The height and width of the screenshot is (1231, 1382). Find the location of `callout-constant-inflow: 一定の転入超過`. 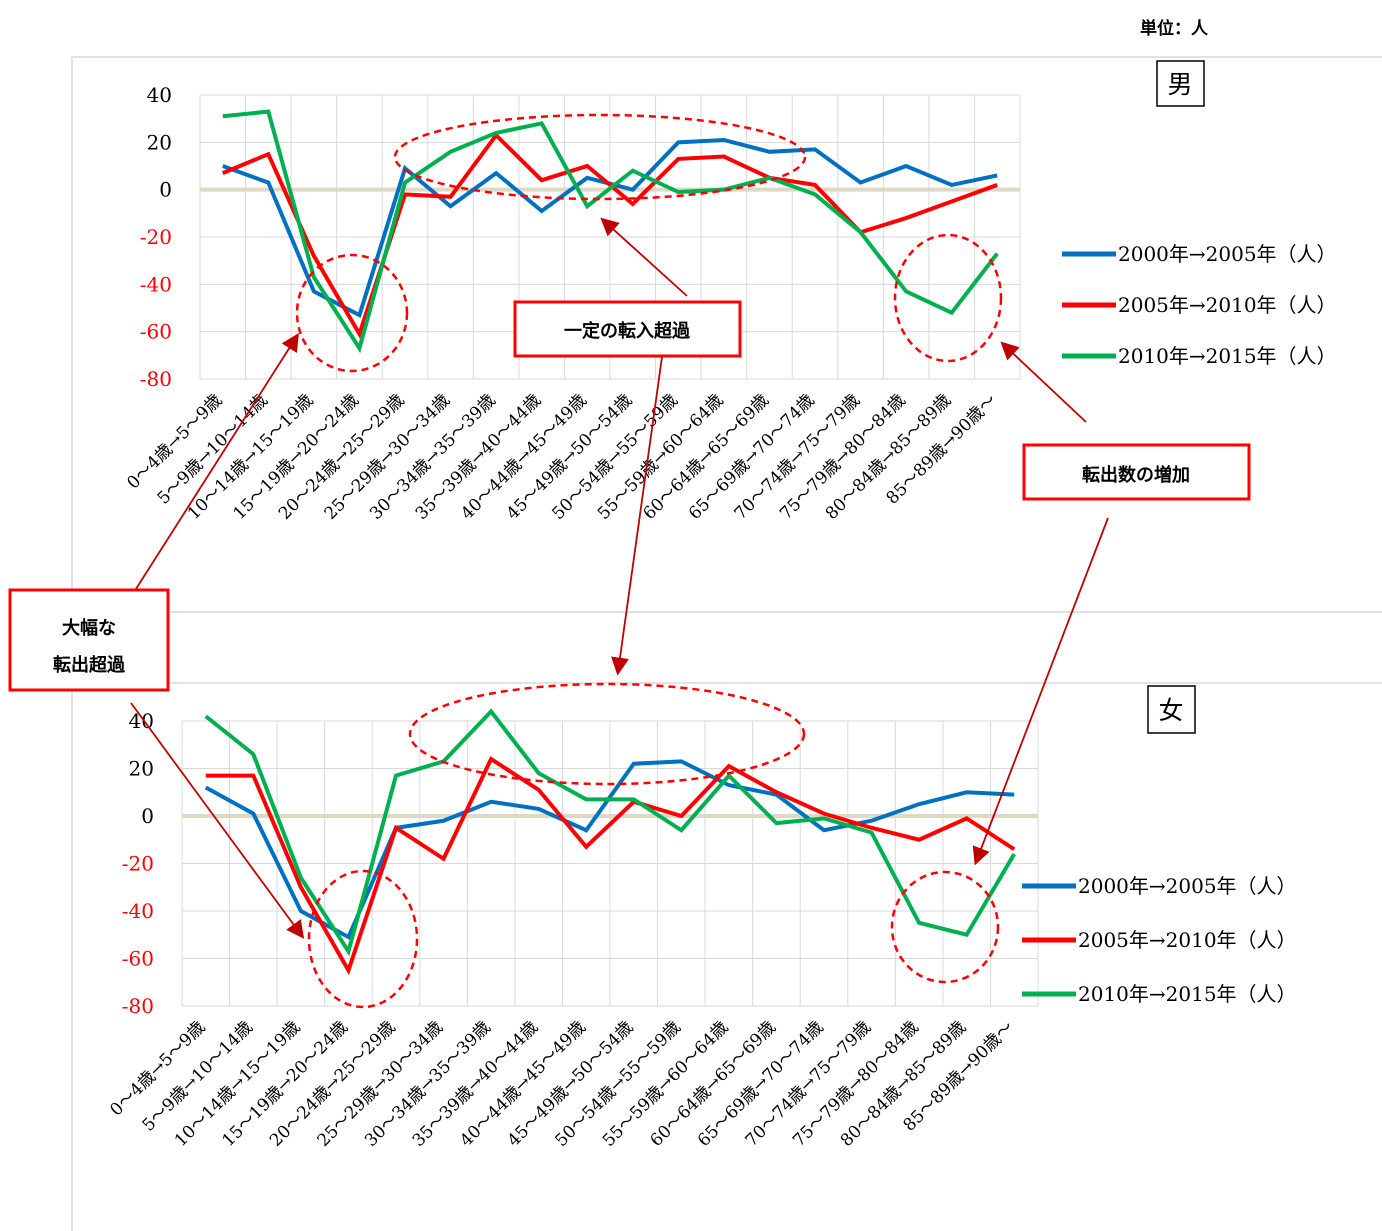

callout-constant-inflow: 一定の転入超過 is located at coordinates (627, 329).